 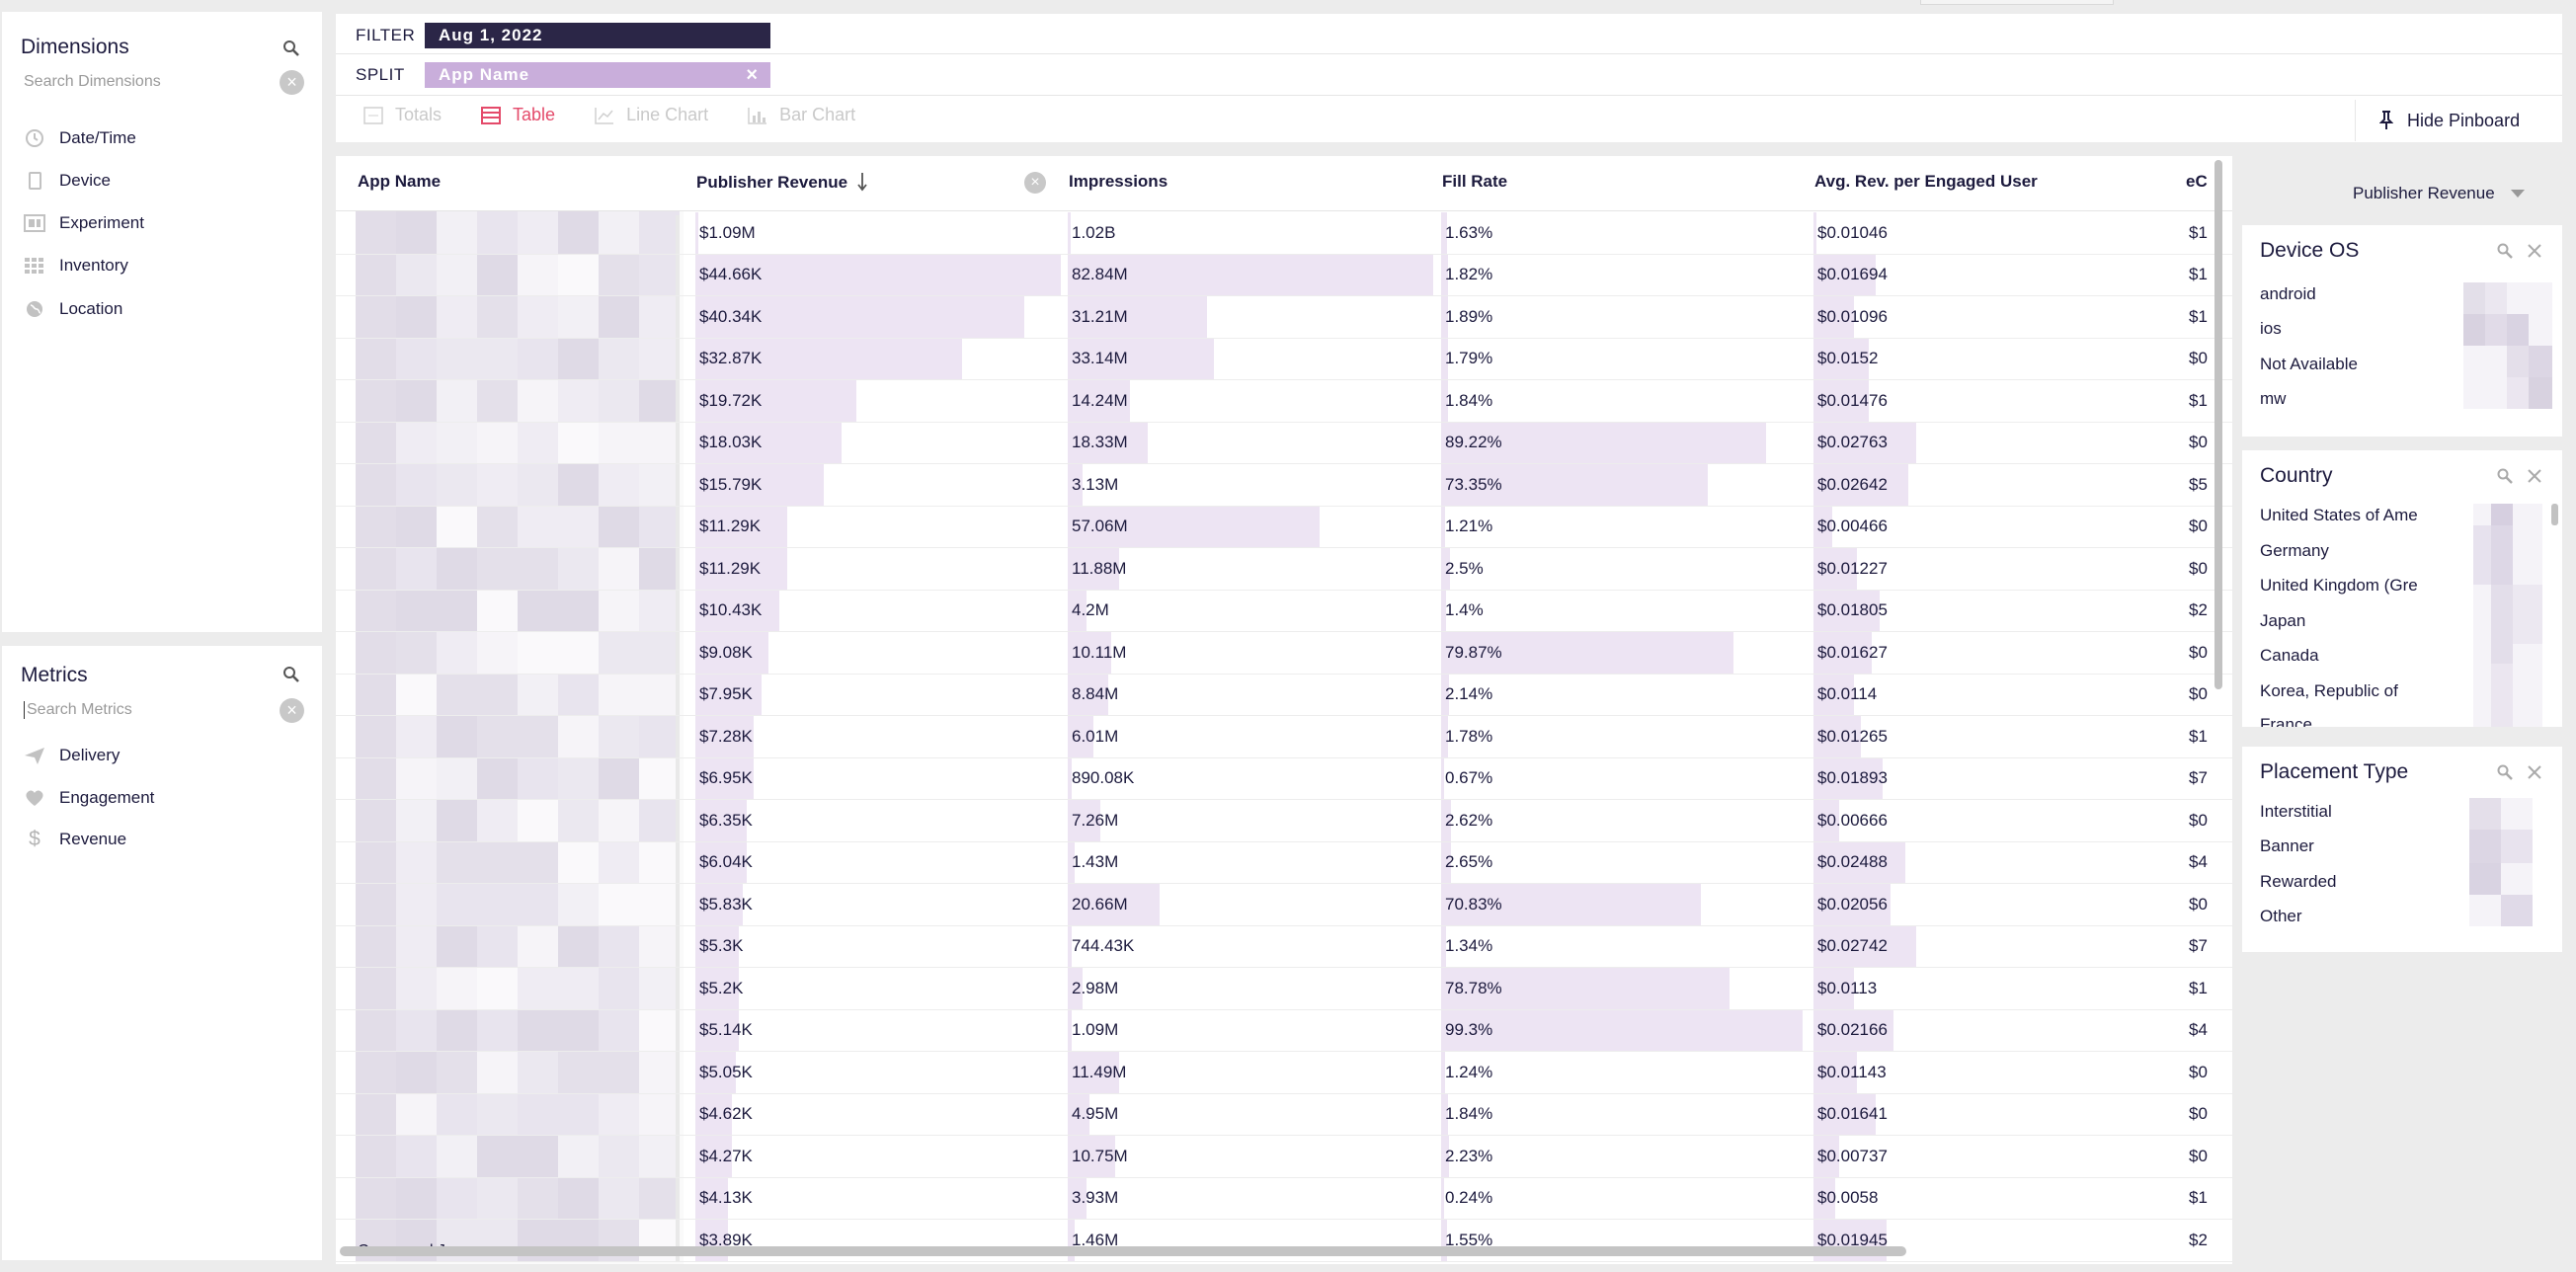 What do you see at coordinates (1035, 183) in the screenshot?
I see `remove-sort-icon: ×` at bounding box center [1035, 183].